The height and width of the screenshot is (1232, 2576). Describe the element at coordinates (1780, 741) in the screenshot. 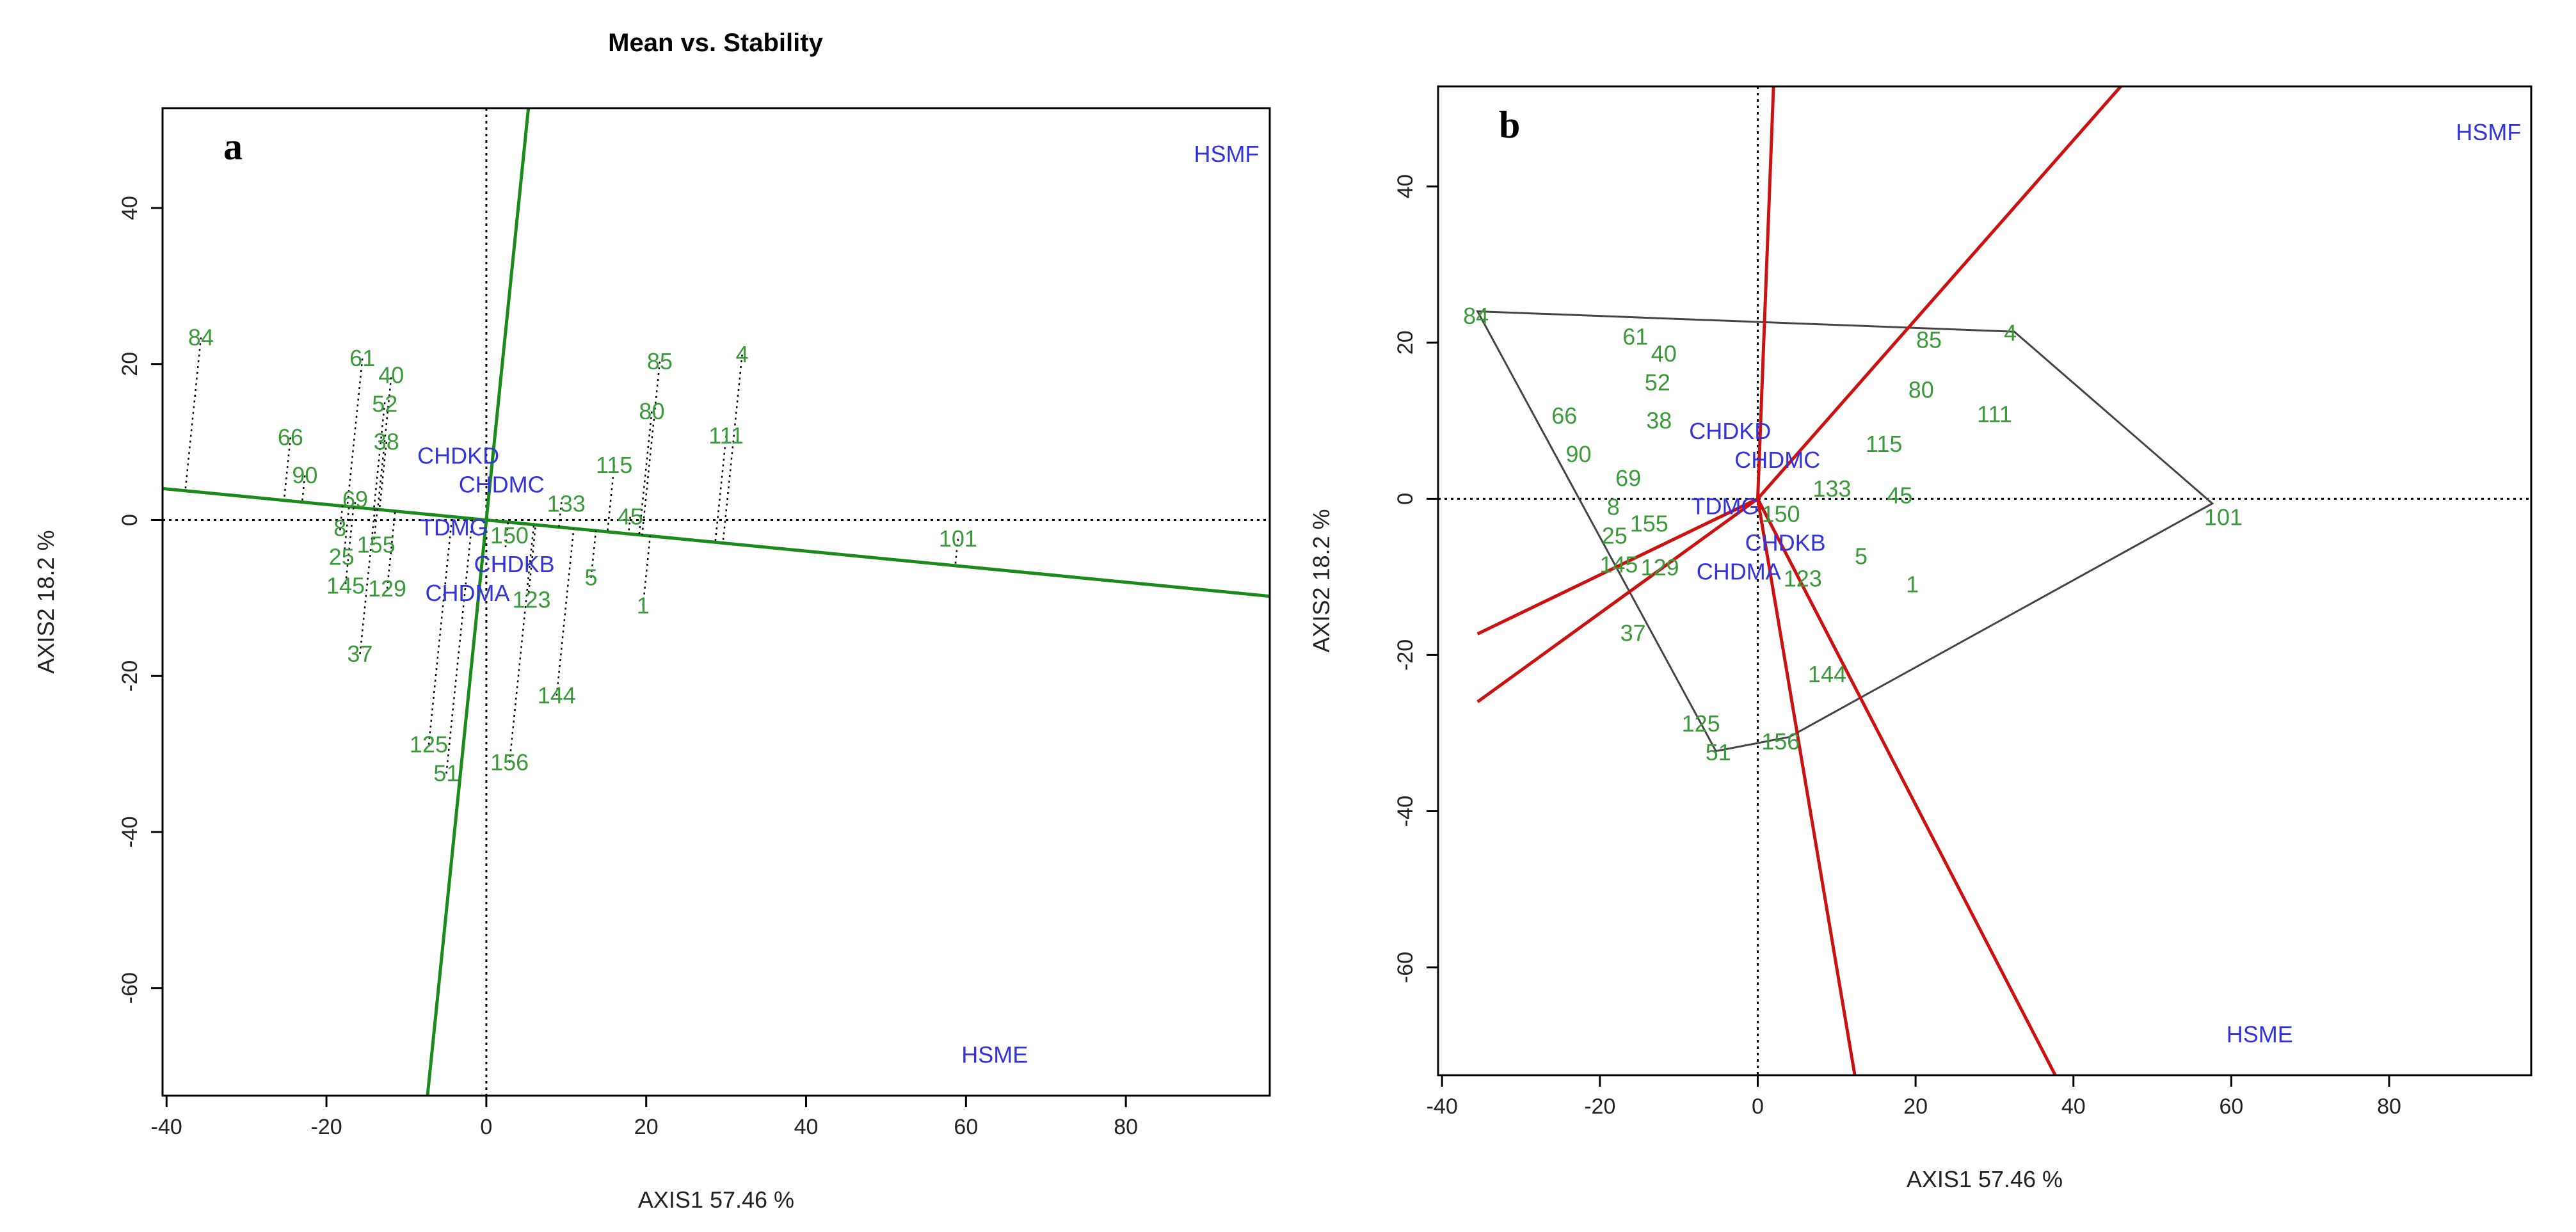

I see `genotype-label-156: 156` at that location.